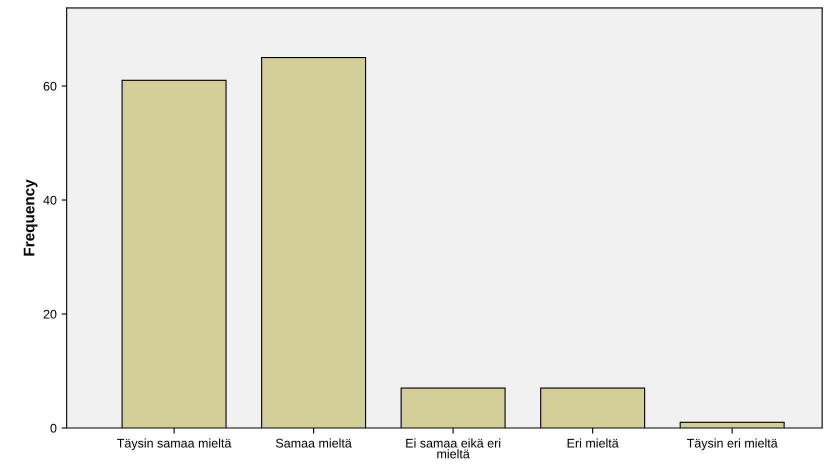  What do you see at coordinates (593, 443) in the screenshot?
I see `x-tick-label: Eri mieltä` at bounding box center [593, 443].